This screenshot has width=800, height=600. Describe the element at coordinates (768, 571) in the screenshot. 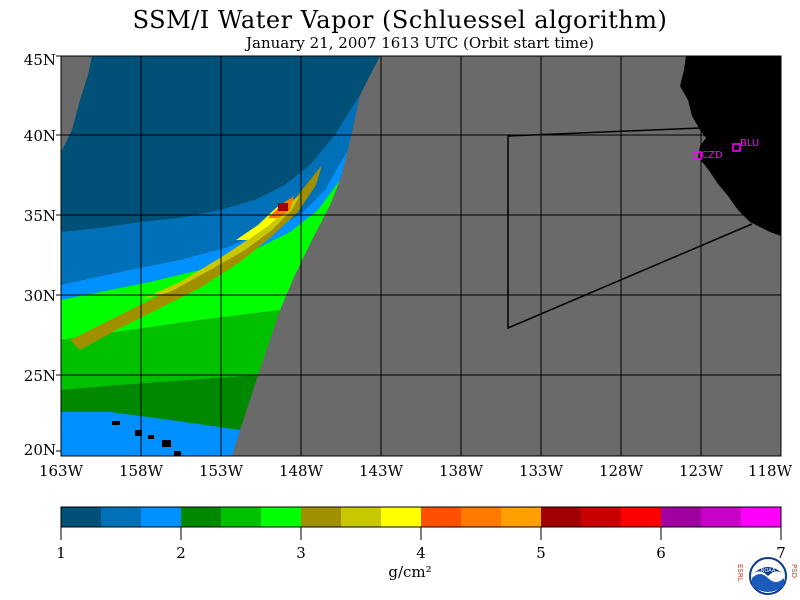

I see `logo-noaa-text: NOAA` at that location.